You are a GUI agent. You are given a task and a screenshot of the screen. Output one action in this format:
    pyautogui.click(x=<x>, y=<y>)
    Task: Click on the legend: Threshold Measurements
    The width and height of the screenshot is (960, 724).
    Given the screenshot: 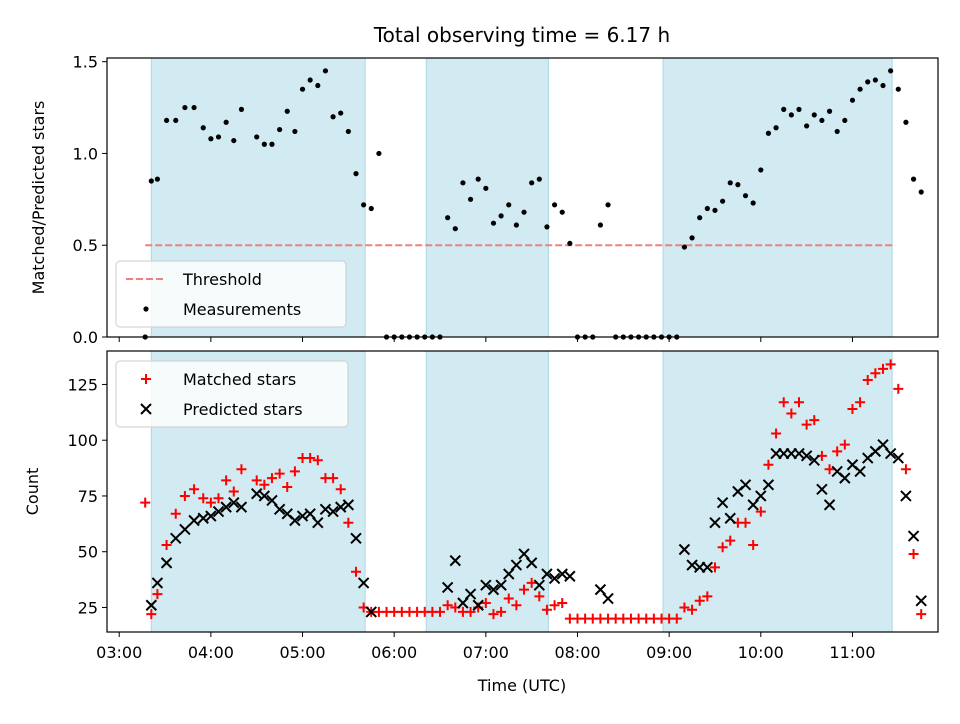 What is the action you would take?
    pyautogui.click(x=231, y=294)
    